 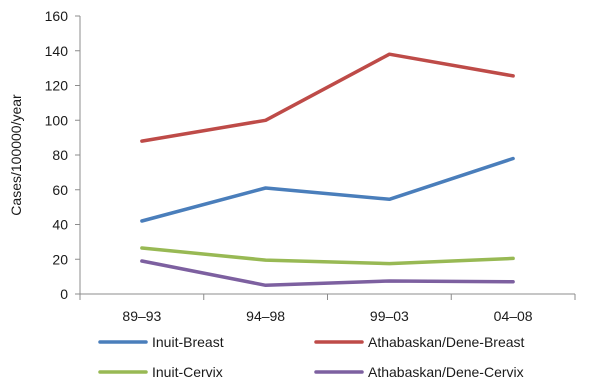 I want to click on x-tick-label: 04–08, so click(x=513, y=316).